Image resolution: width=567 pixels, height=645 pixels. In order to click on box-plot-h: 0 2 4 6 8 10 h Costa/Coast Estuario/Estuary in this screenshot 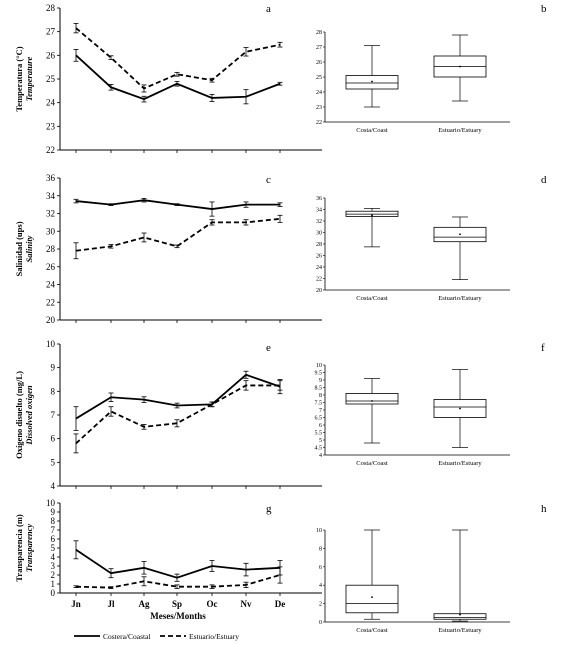, I will do `click(431, 568)`.